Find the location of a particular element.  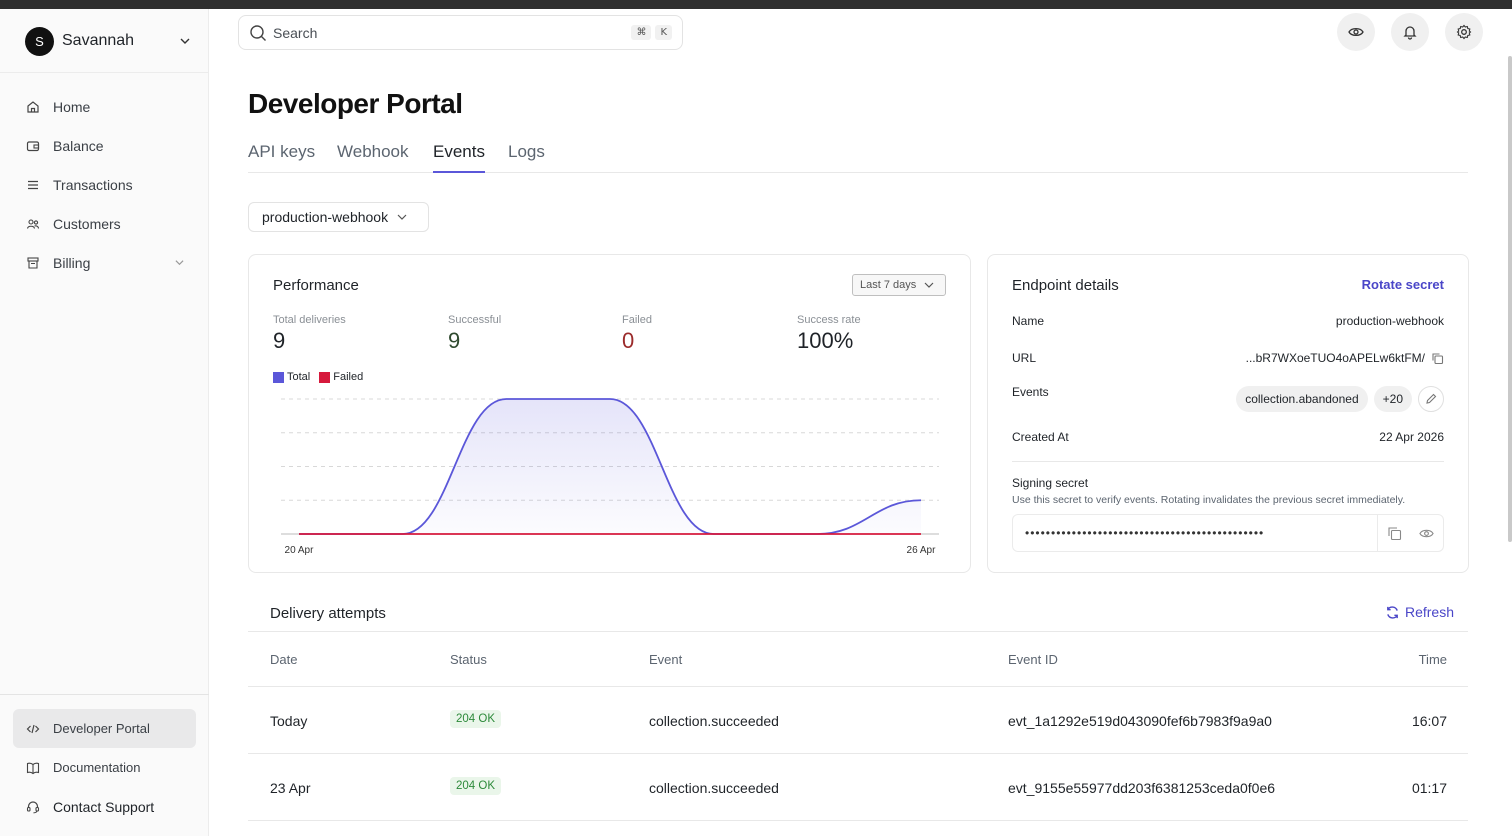

status-badge: 204 OK is located at coordinates (475, 719).